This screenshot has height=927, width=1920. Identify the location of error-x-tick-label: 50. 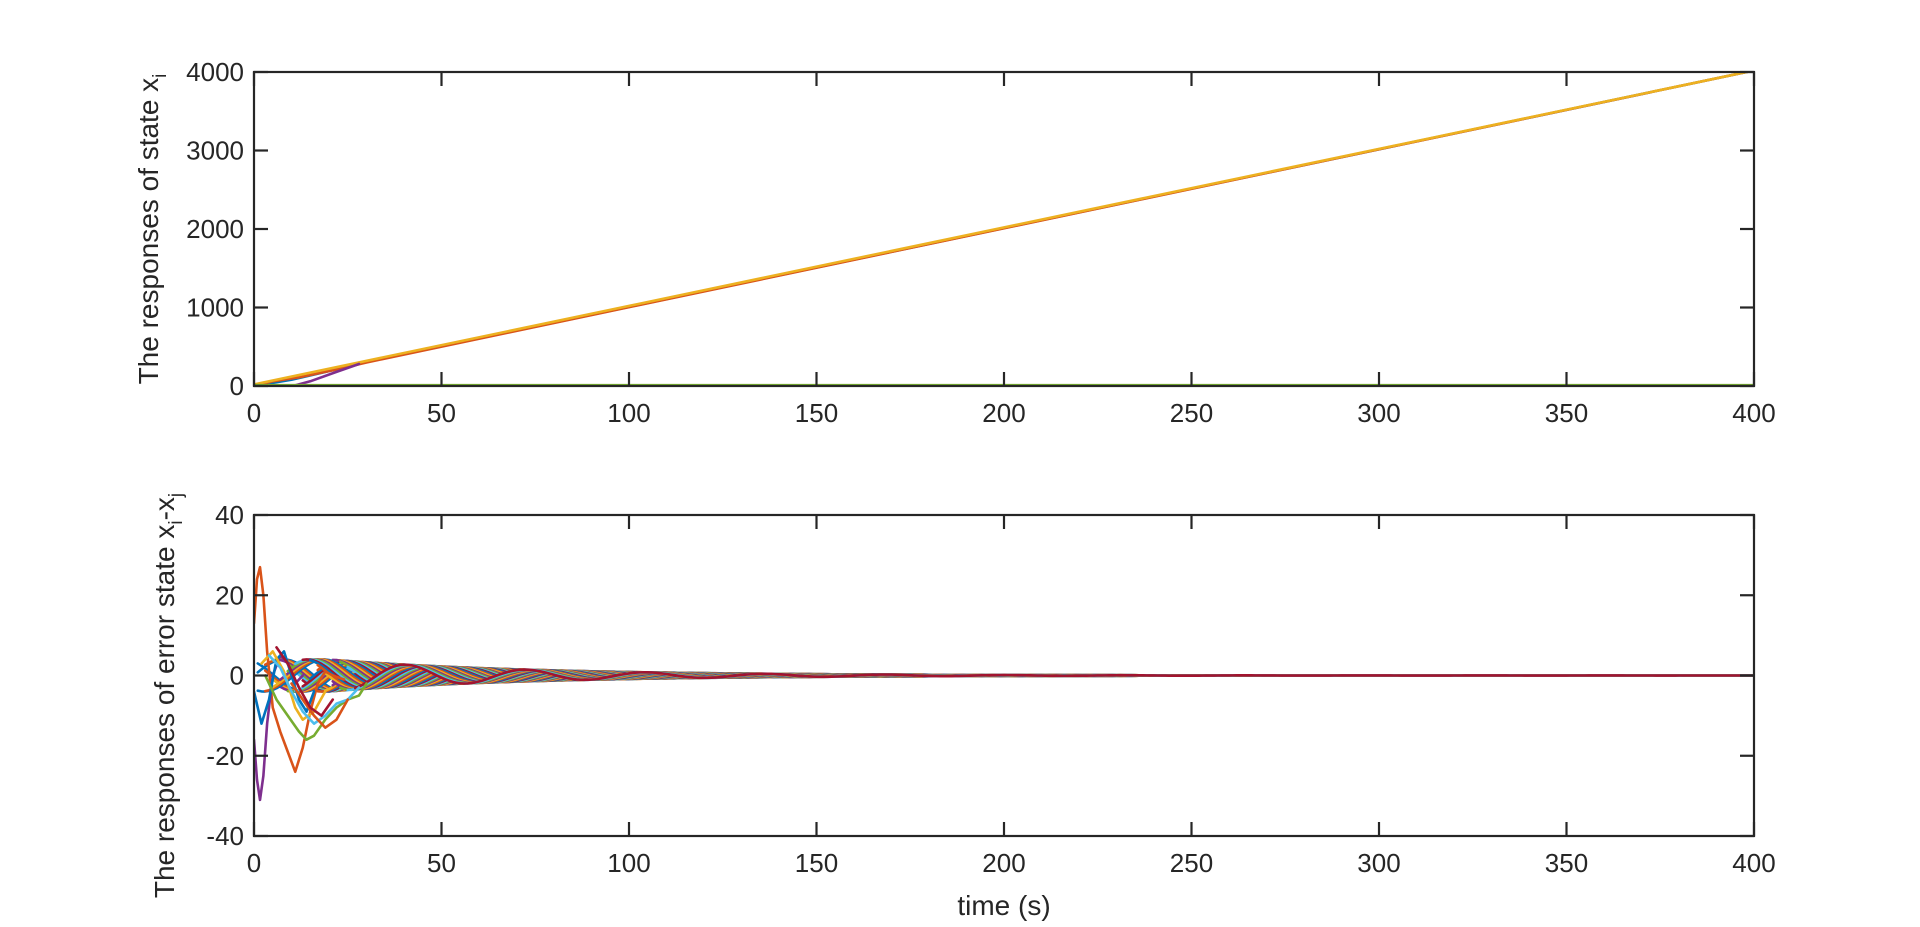
(441, 863).